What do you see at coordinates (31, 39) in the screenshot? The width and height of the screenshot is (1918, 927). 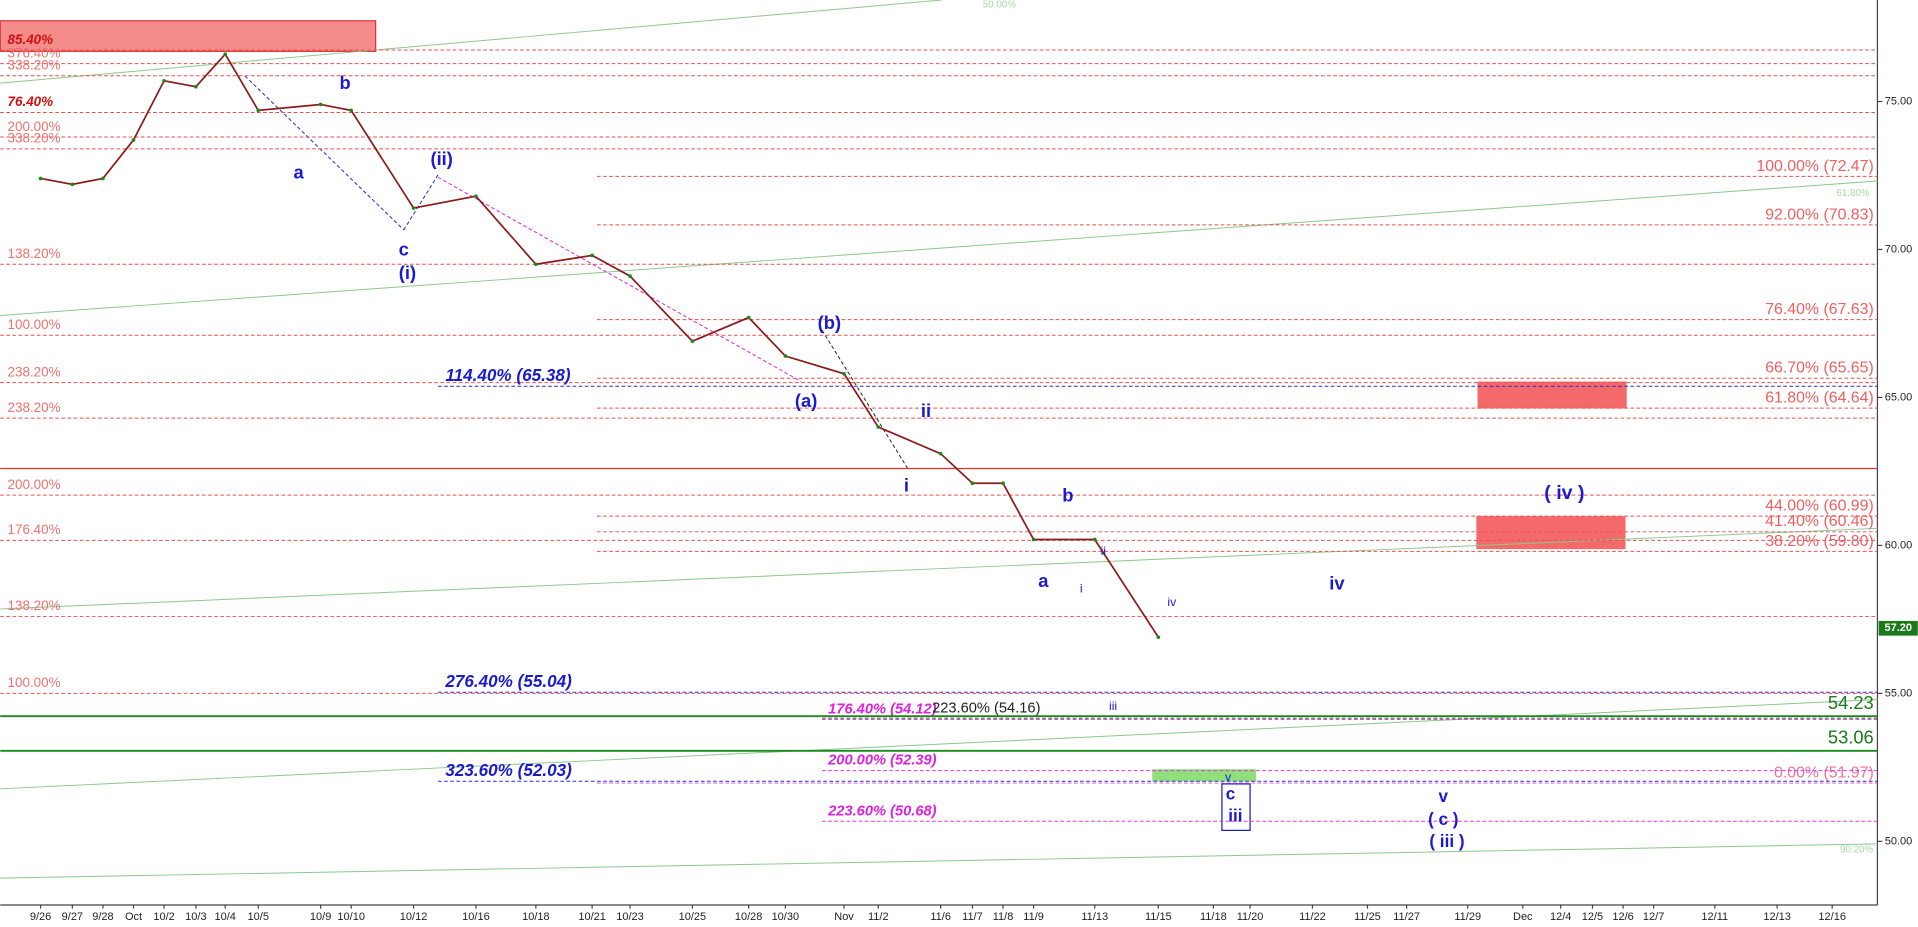 I see `level-label: 85.40%` at bounding box center [31, 39].